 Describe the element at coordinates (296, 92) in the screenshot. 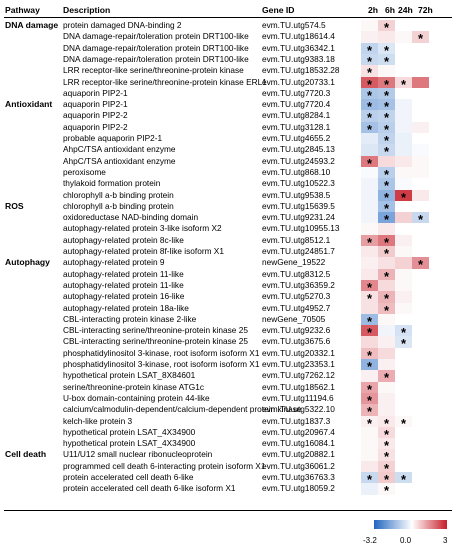

I see `row-gene-id: evm.TU.utg7720.3` at that location.